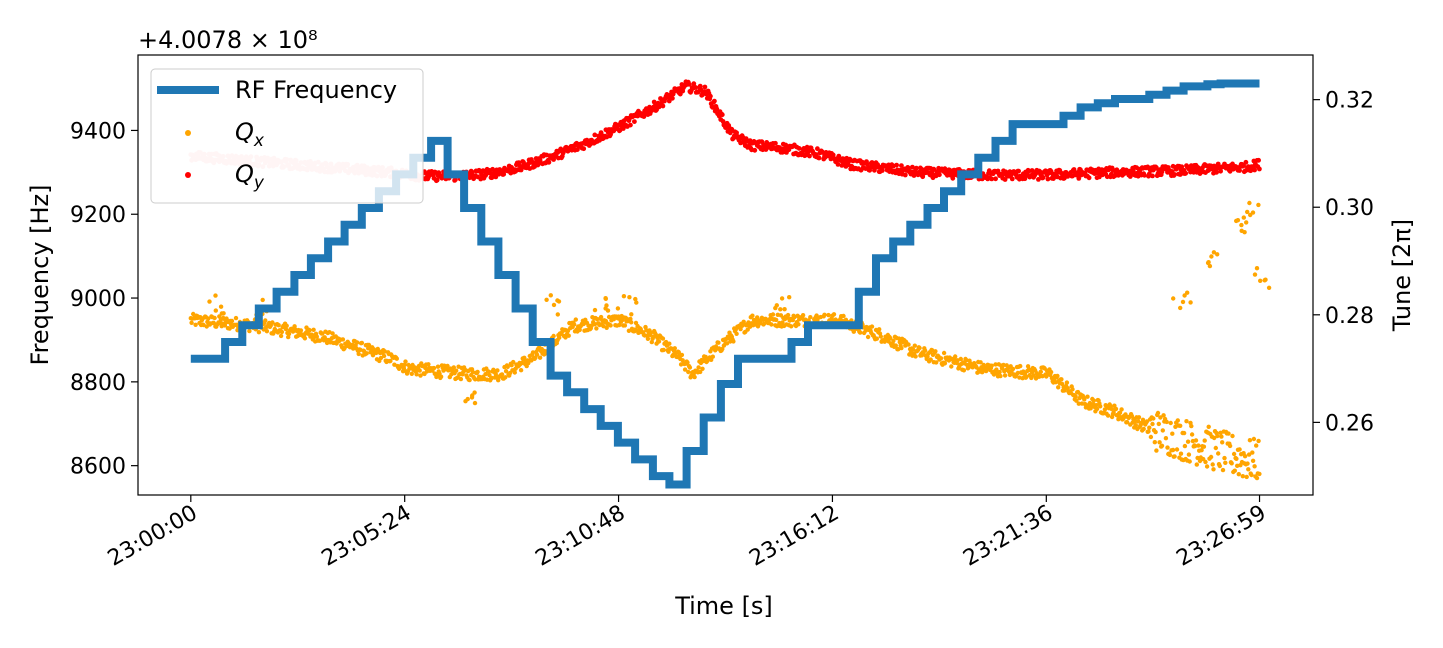  I want to click on x-tick-label: 23:05:24, so click(367, 536).